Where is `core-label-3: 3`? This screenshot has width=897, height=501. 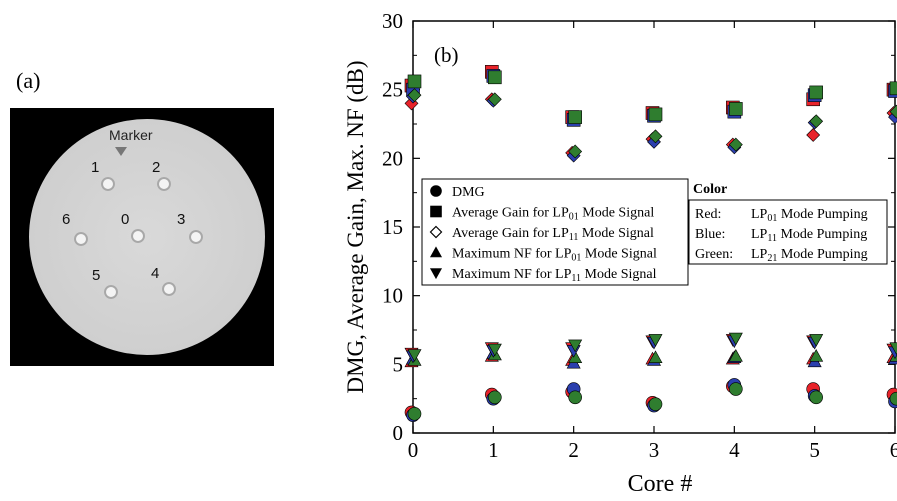 core-label-3: 3 is located at coordinates (181, 219).